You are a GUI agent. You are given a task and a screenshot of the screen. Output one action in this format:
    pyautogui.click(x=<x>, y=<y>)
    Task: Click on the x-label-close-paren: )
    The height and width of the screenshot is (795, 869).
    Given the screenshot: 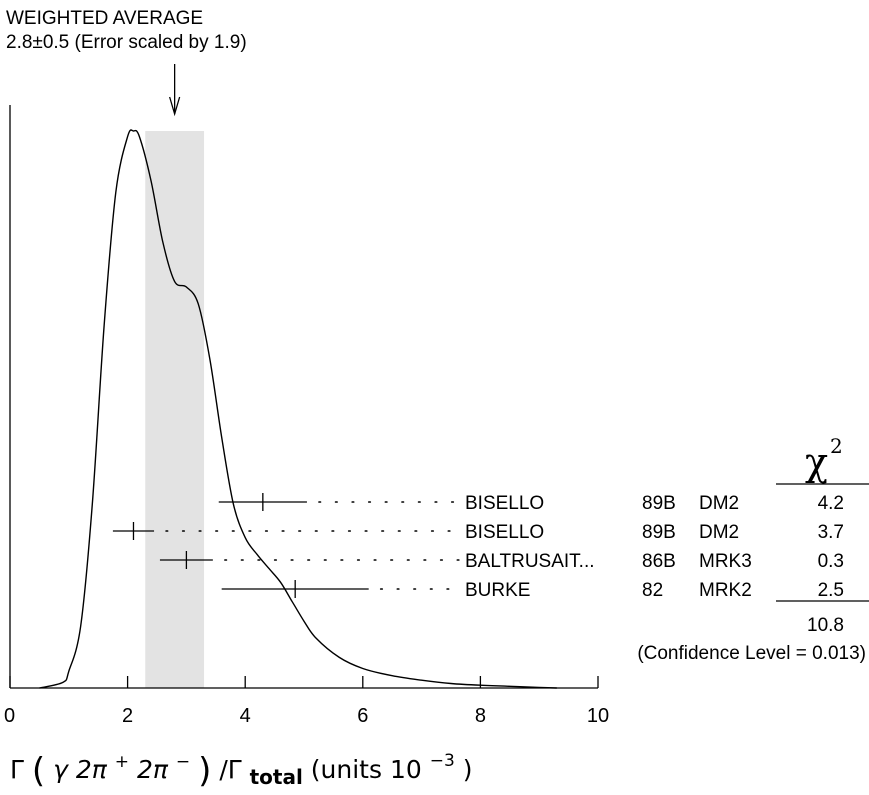 What is the action you would take?
    pyautogui.click(x=204, y=771)
    